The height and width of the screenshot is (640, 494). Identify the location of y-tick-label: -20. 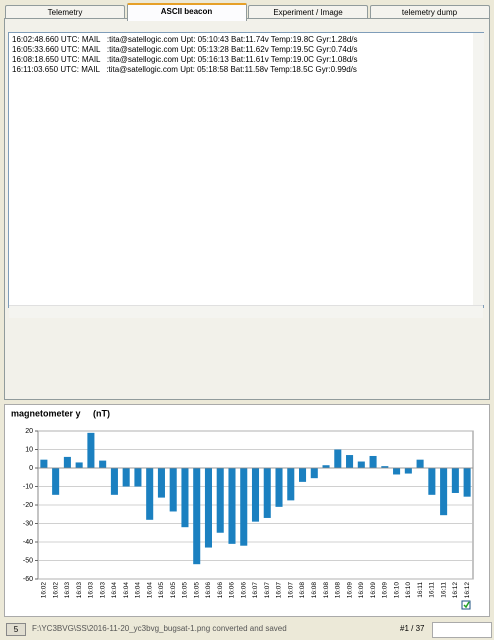
(28, 505).